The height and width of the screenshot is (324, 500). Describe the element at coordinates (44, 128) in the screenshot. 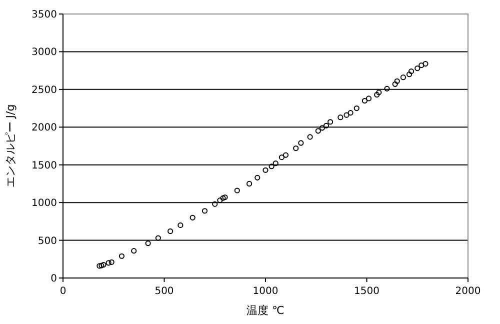

I see `y-tick-label: 2000` at that location.